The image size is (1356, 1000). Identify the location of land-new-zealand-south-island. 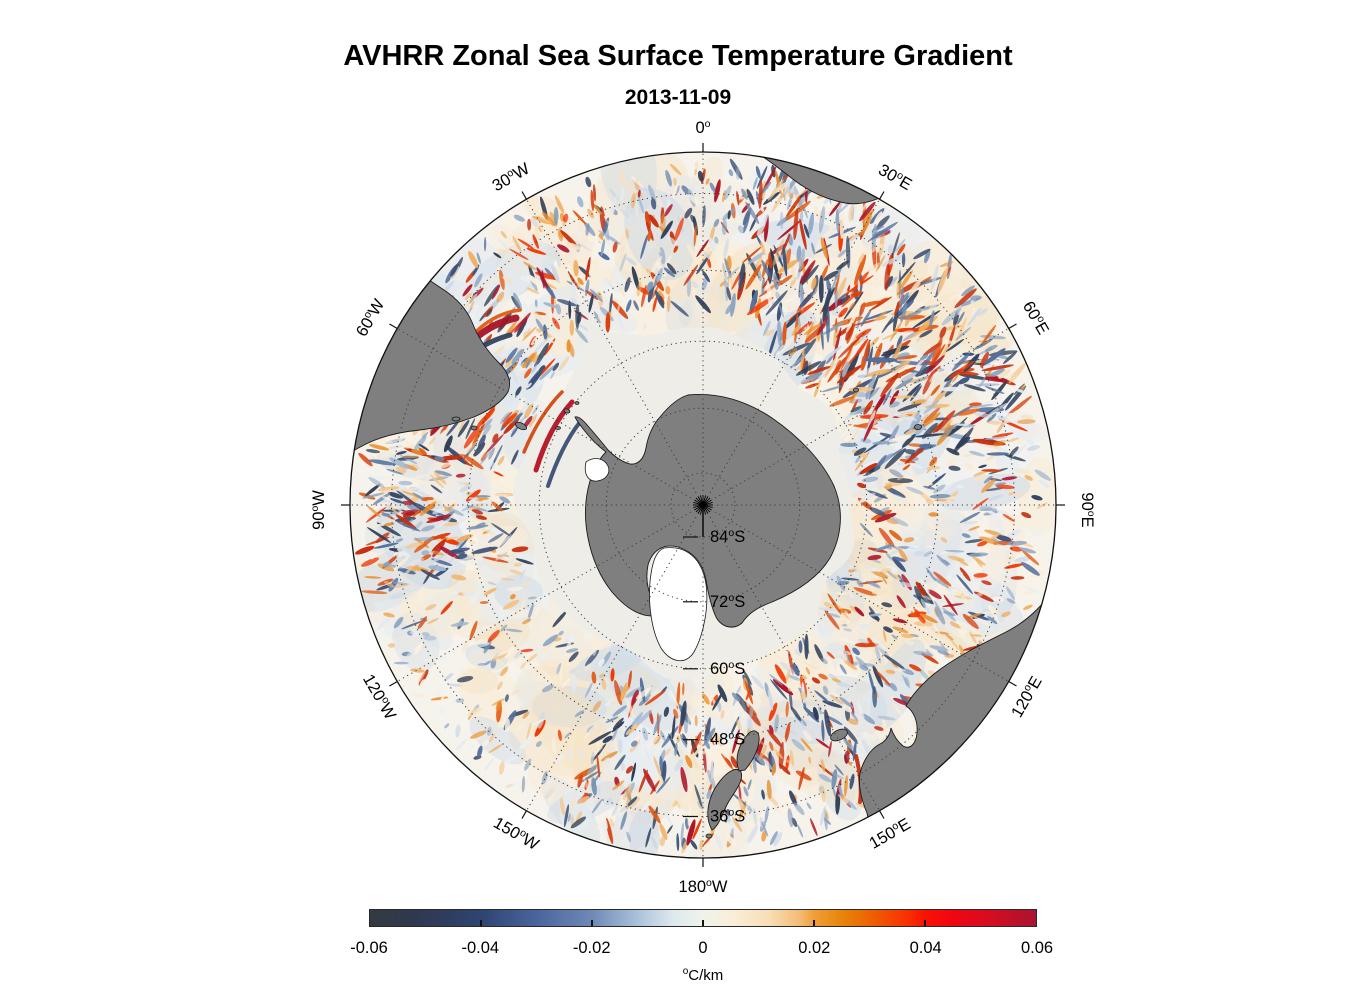
(725, 800).